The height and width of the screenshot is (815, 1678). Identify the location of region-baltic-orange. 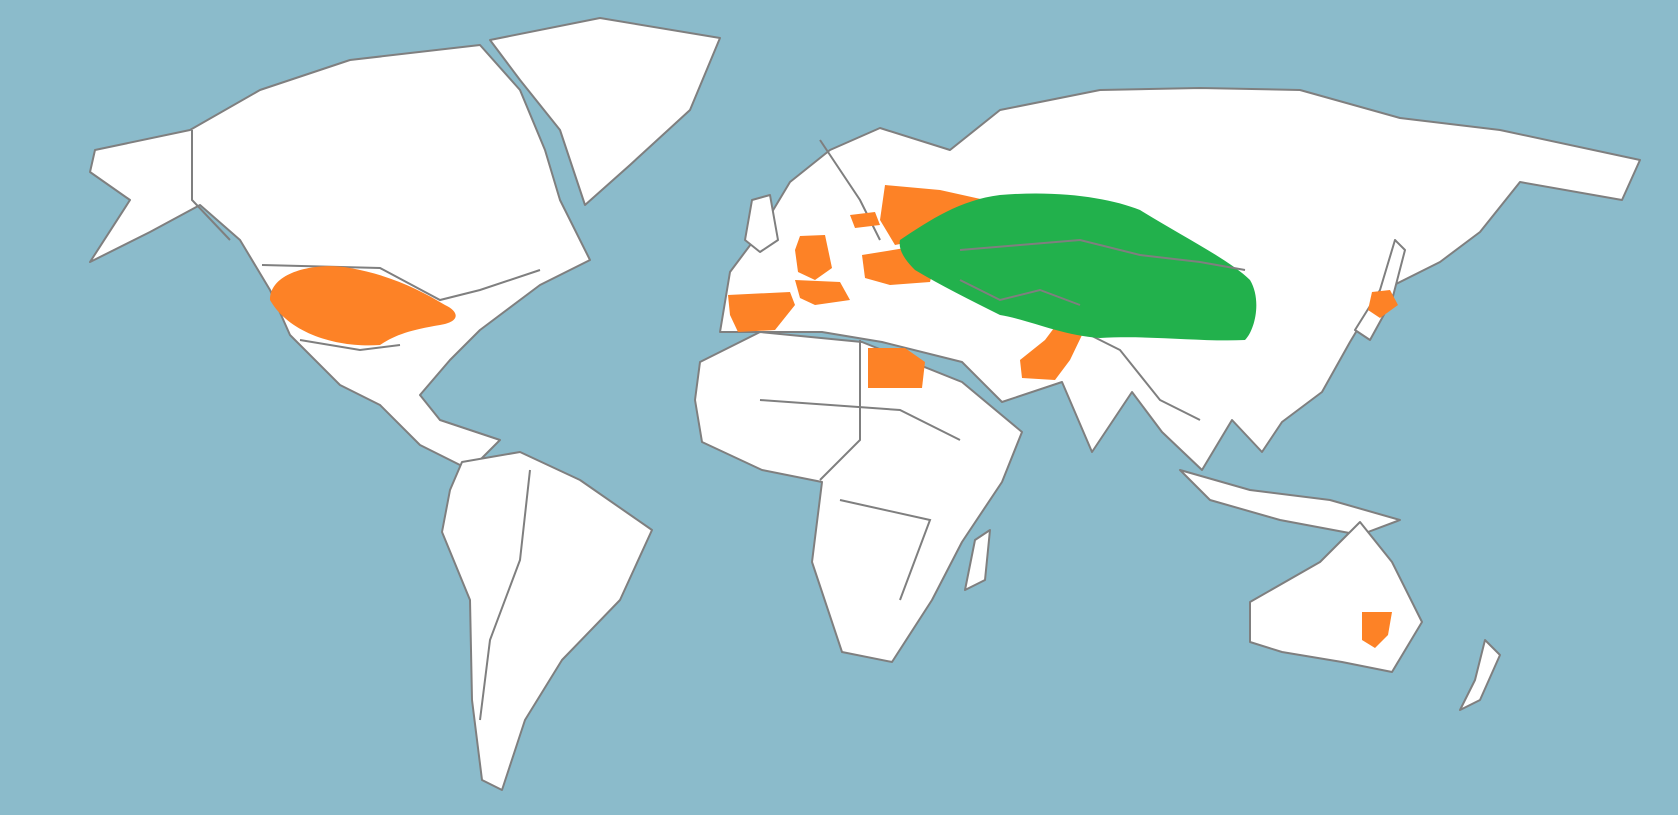
(865, 220).